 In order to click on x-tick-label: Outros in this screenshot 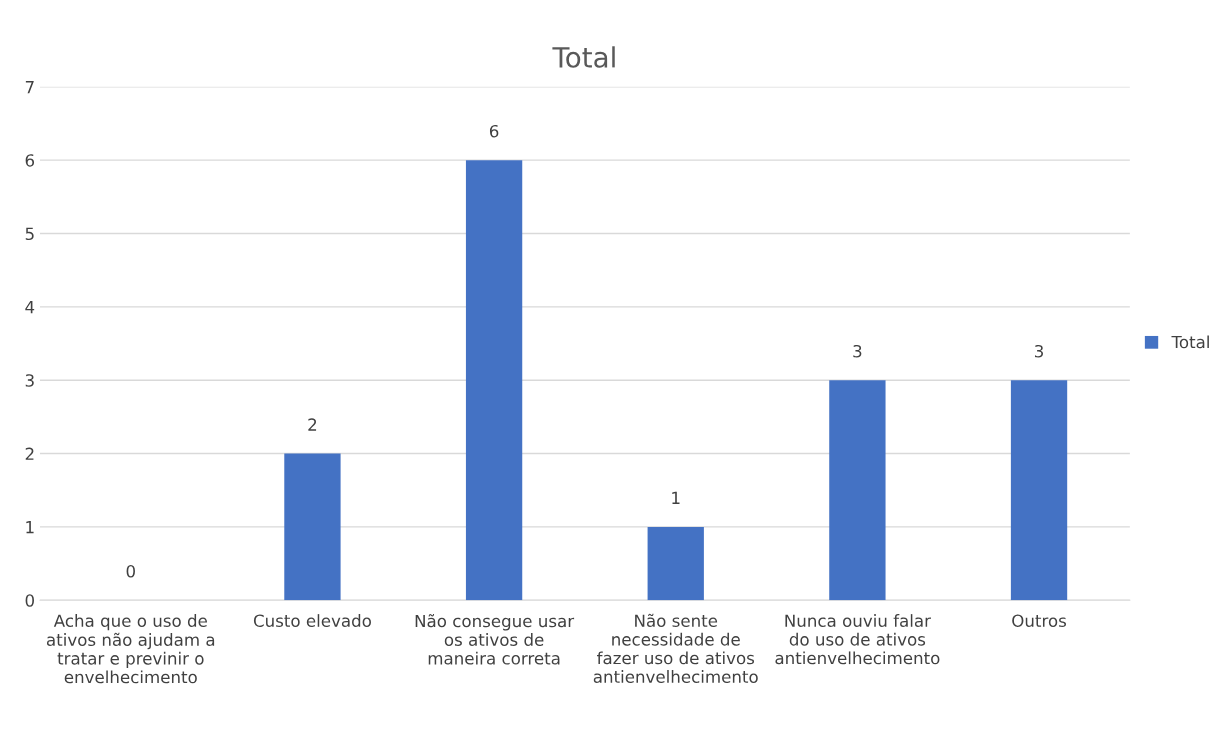, I will do `click(1039, 621)`.